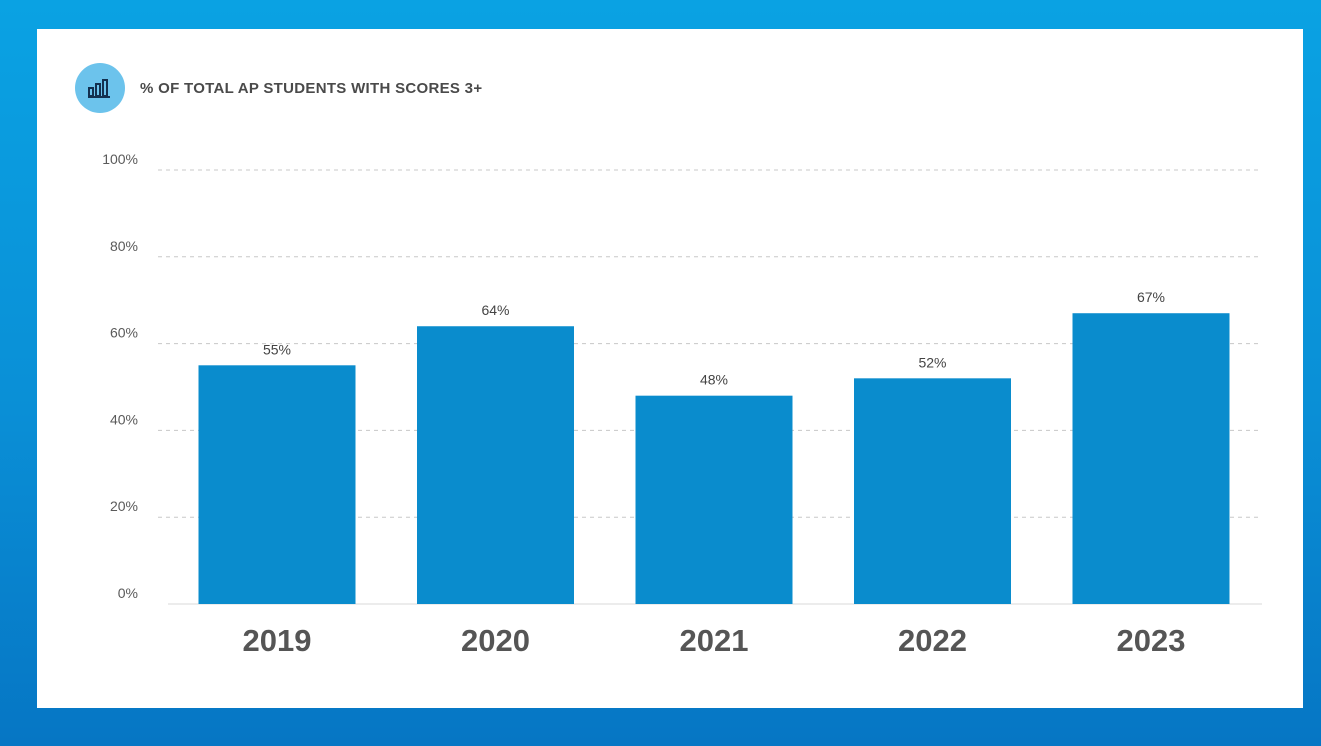  I want to click on y-tick-label: 40%, so click(124, 419).